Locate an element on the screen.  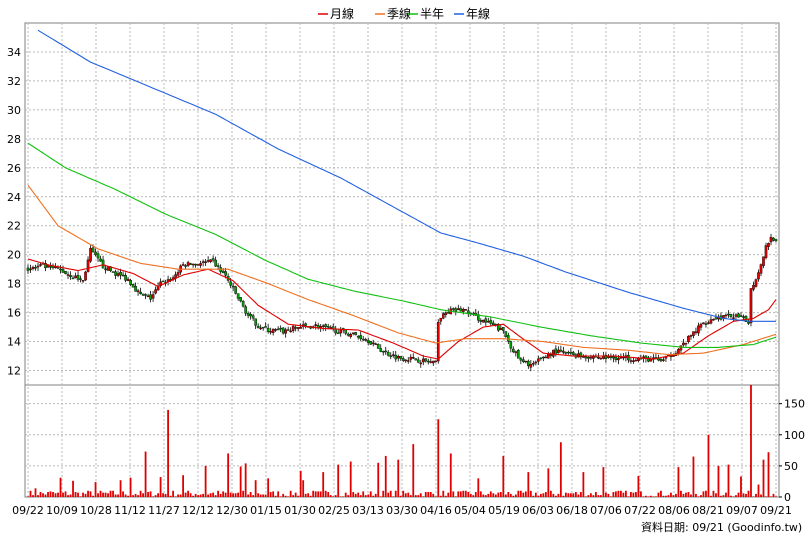
price-tick-label: 26 is located at coordinates (14, 168).